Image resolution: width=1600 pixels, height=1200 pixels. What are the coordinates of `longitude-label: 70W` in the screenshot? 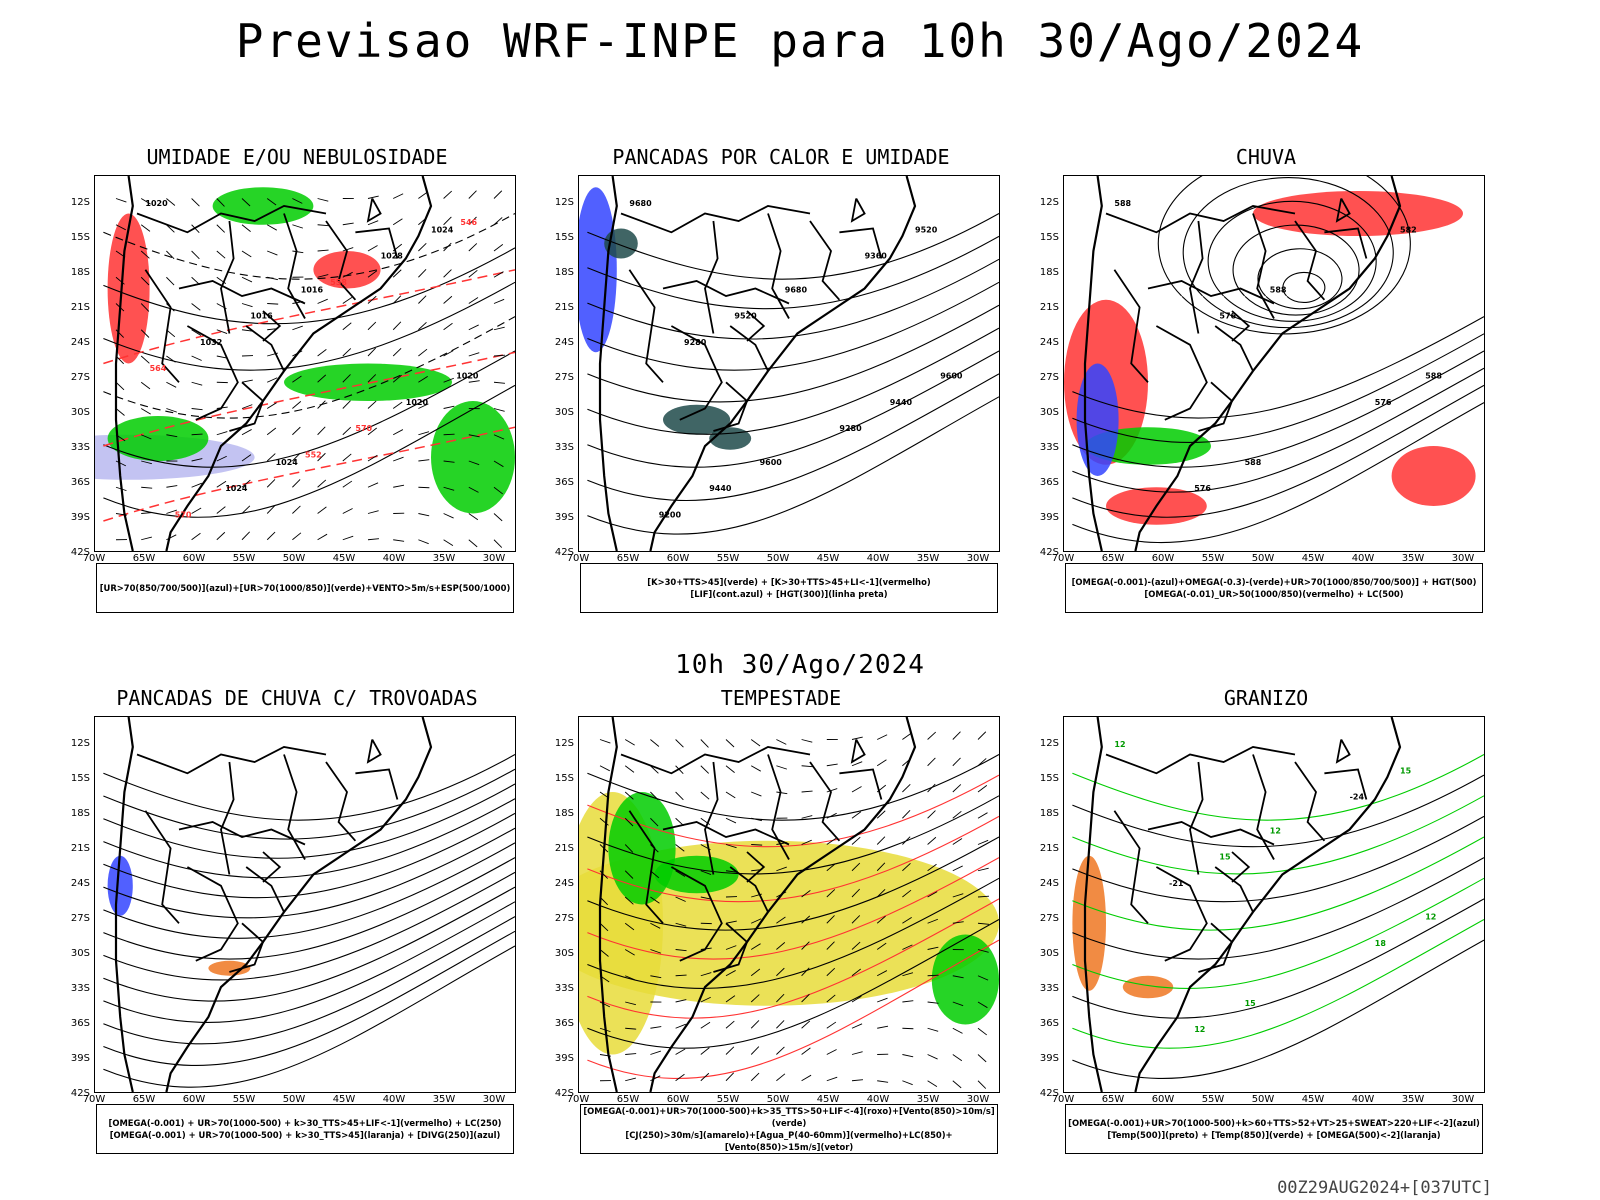 It's located at (1063, 1099).